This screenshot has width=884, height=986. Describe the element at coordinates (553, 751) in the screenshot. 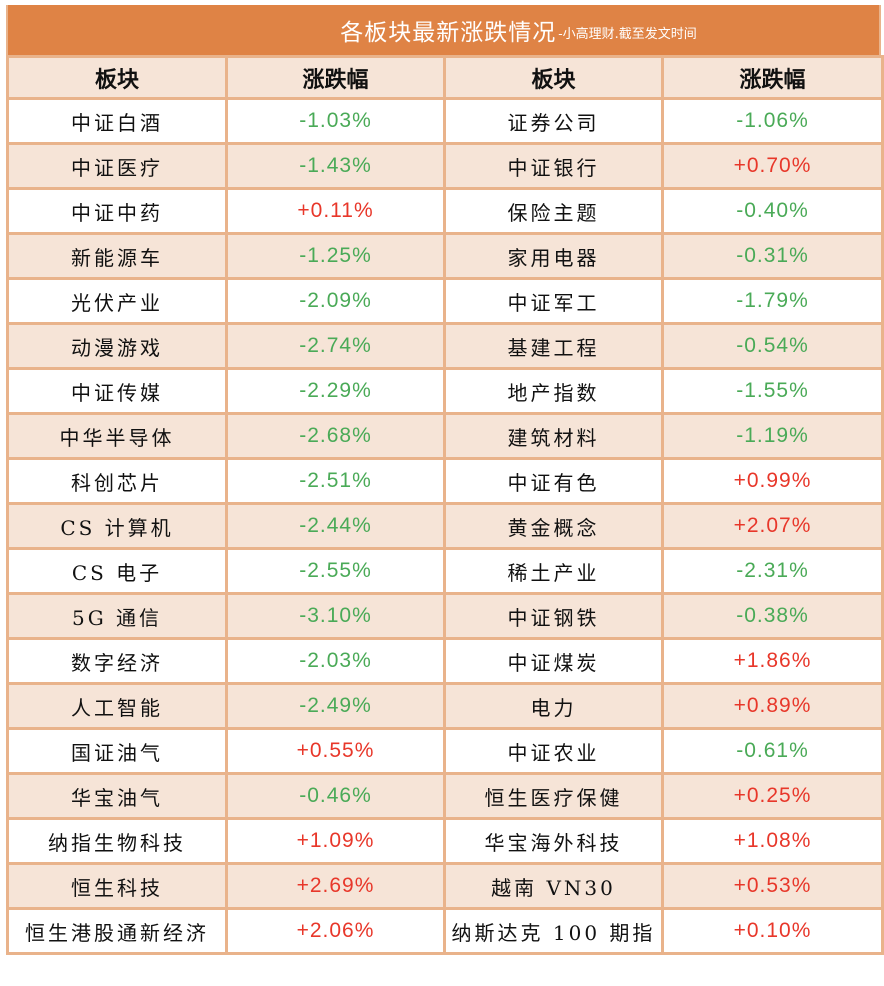

I see `sector-name-right: 中证农业` at that location.